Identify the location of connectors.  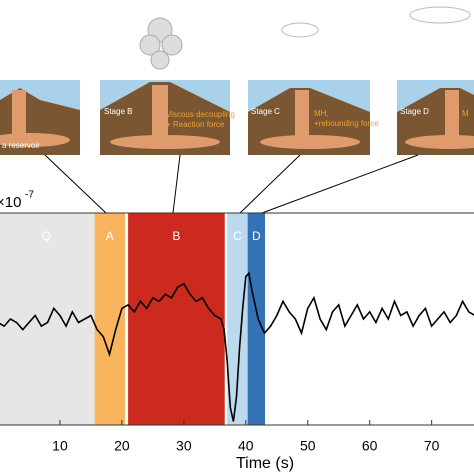
(231, 184).